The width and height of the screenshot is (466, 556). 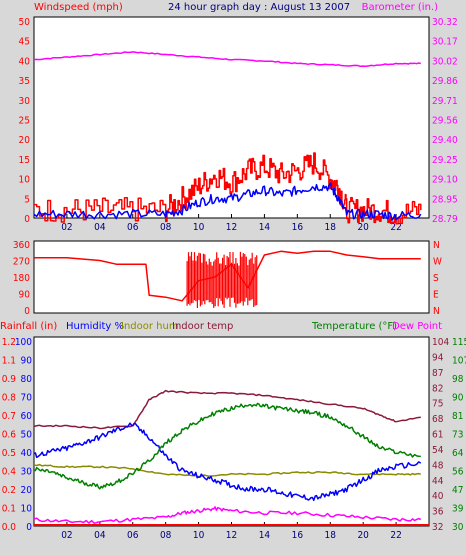 What do you see at coordinates (21, 278) in the screenshot?
I see `direction-tick-label: 180` at bounding box center [21, 278].